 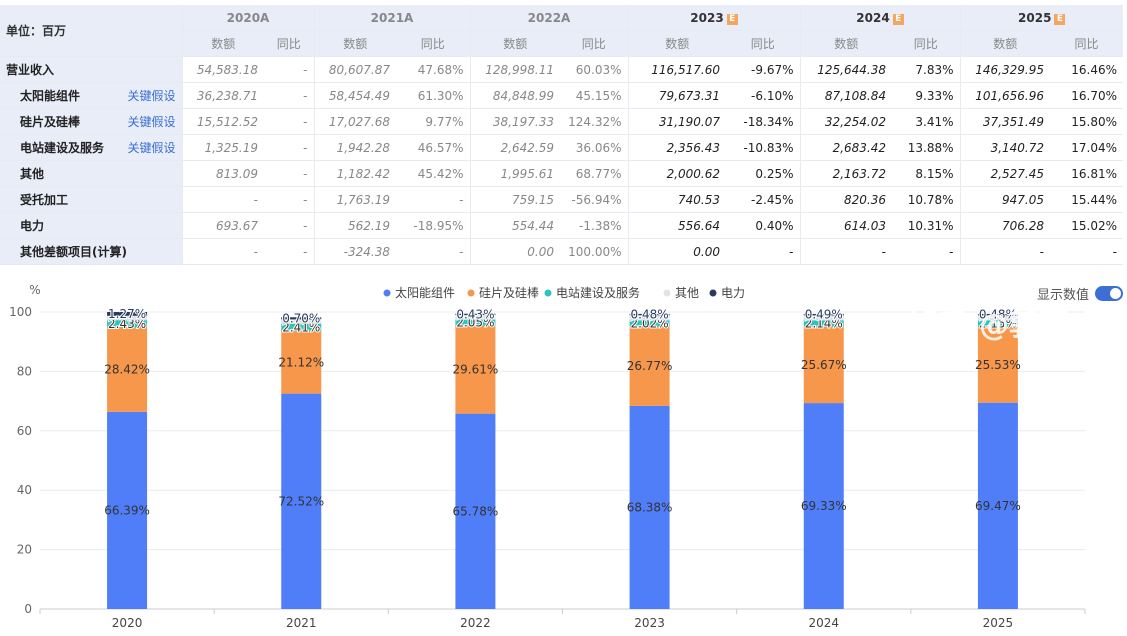 I want to click on yoy-cell: -2.45%, so click(x=763, y=199).